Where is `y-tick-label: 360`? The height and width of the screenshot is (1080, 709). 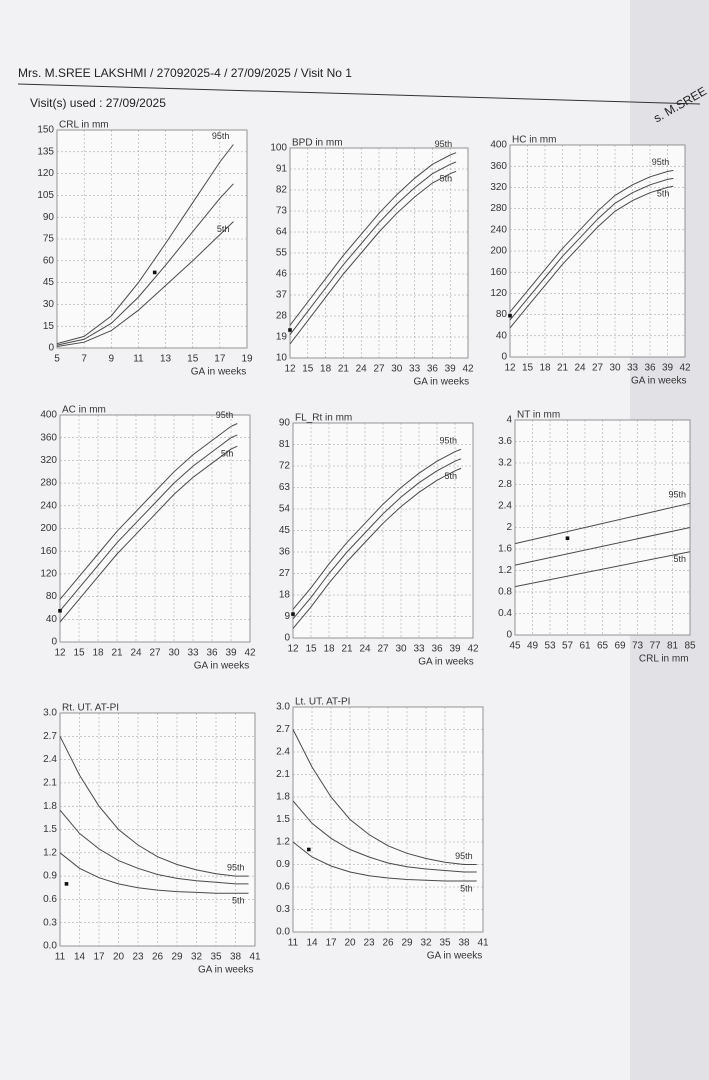
y-tick-label: 360 is located at coordinates (48, 437).